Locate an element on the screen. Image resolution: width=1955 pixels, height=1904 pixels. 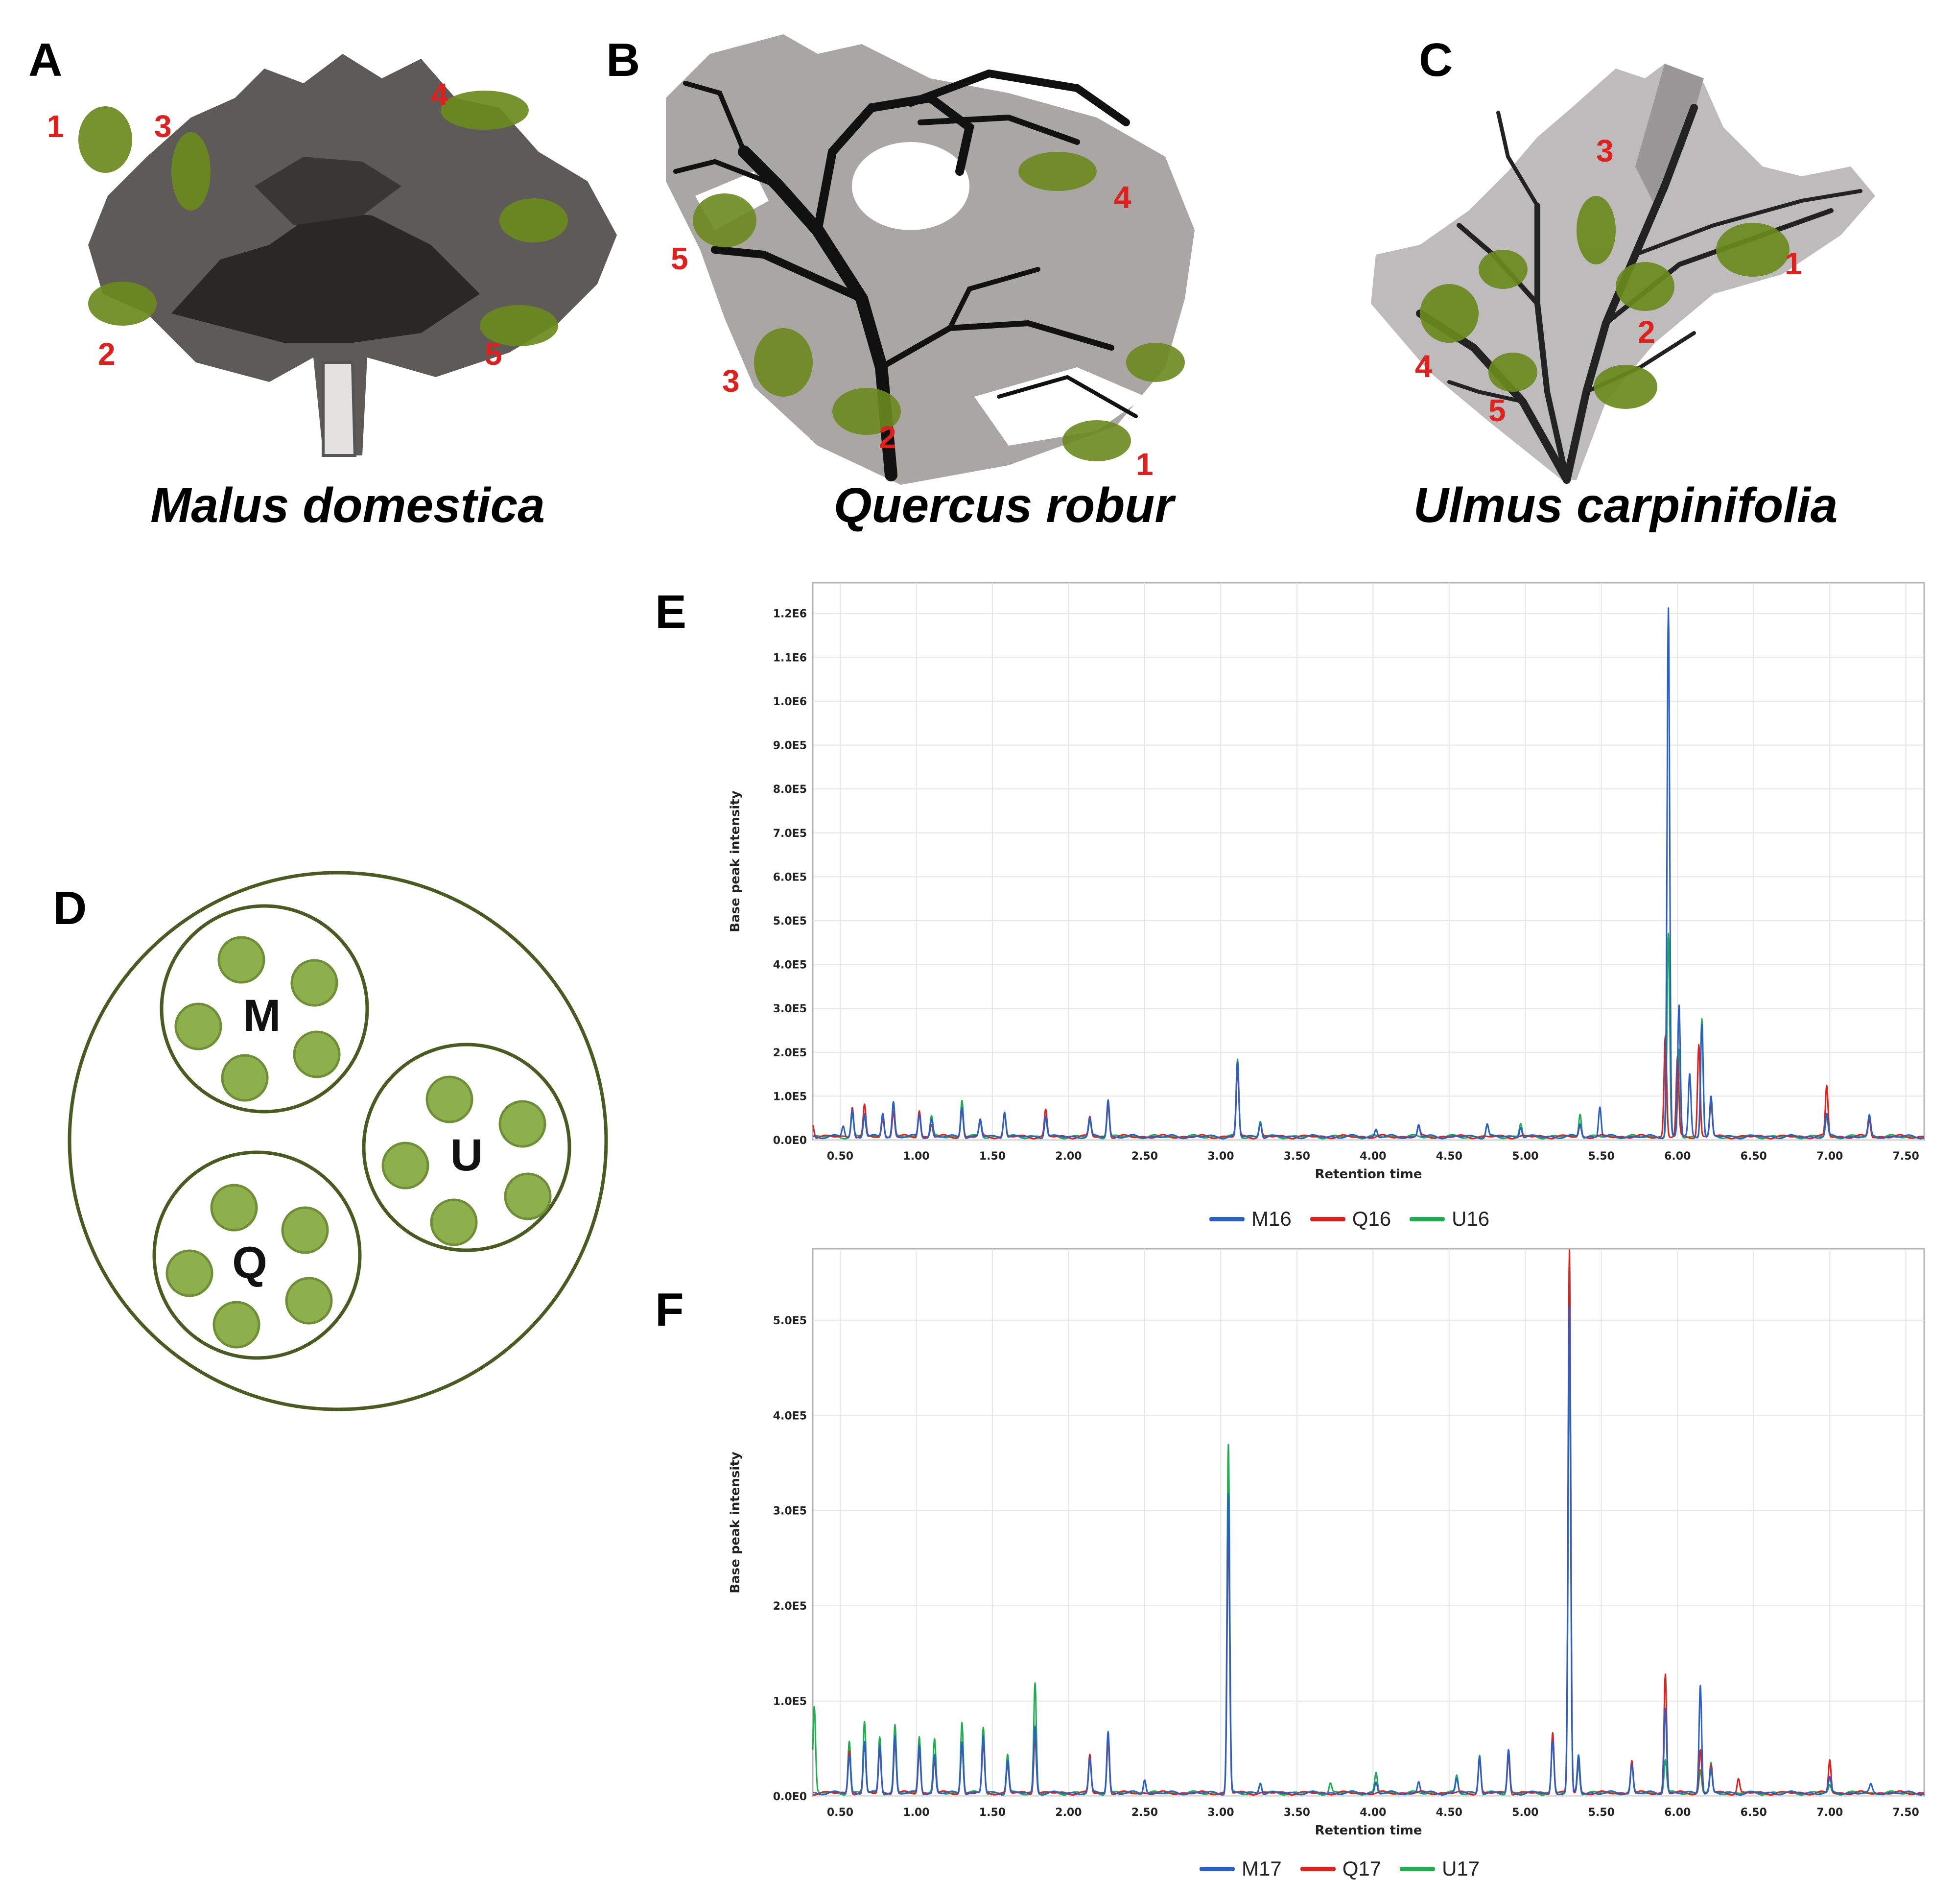
malus-moss-body is located at coordinates (352, 255).